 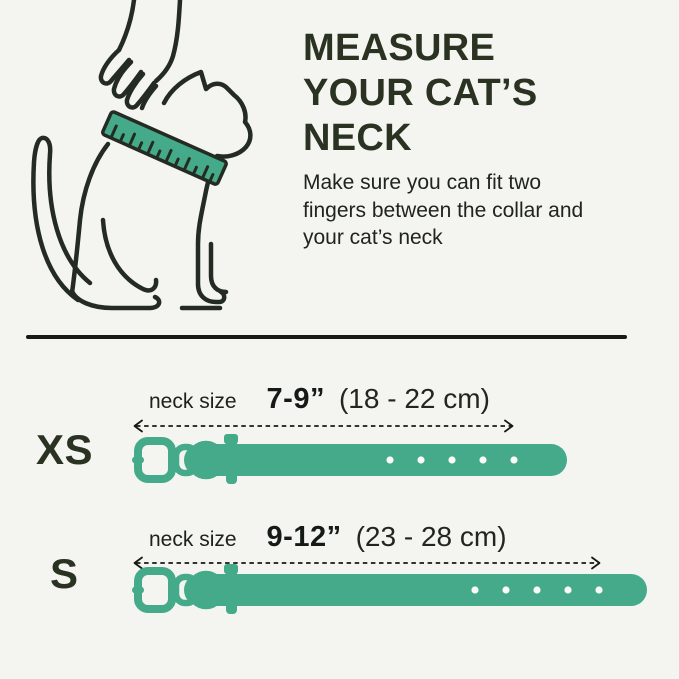 I want to click on spec-line-xs: neck size 7-9” (18 - 22 cm), so click(x=319, y=399).